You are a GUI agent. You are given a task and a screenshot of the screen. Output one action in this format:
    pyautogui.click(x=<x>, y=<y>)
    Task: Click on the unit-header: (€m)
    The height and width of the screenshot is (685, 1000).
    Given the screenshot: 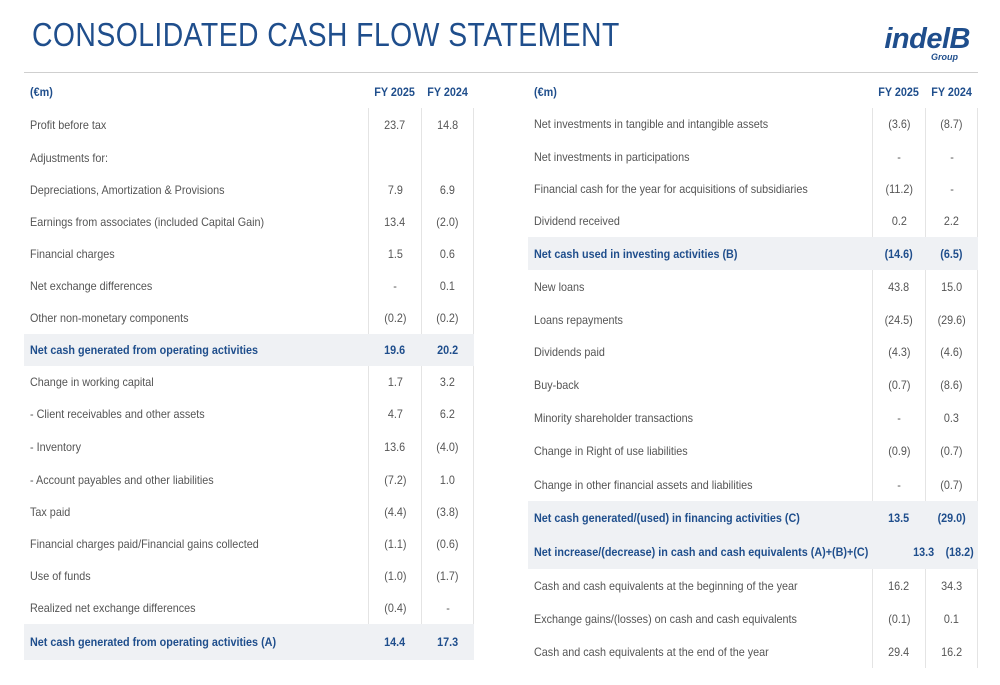 What is the action you would take?
    pyautogui.click(x=41, y=92)
    